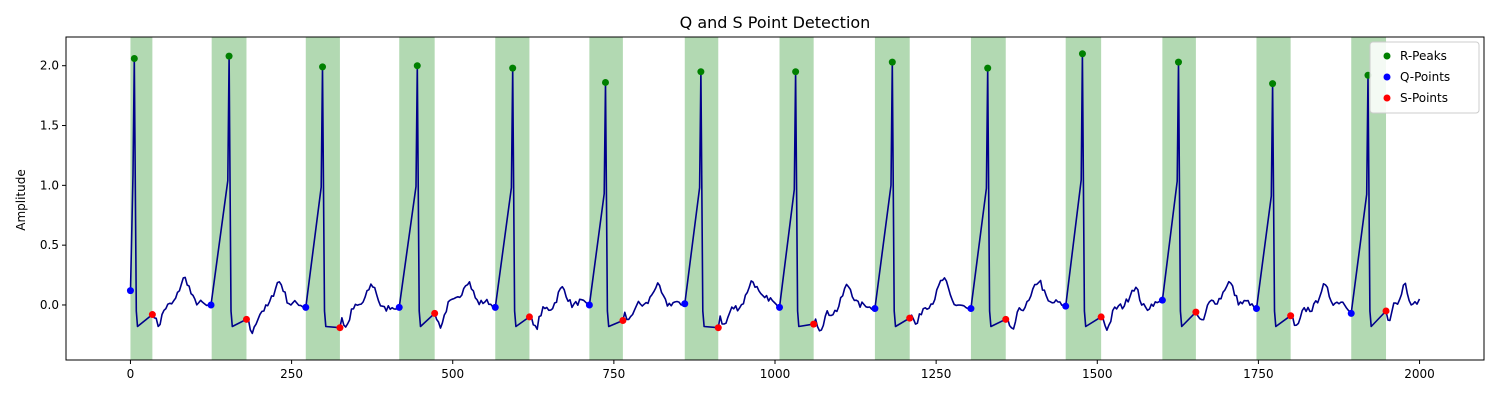 The height and width of the screenshot is (400, 1500). What do you see at coordinates (49, 66) in the screenshot?
I see `y-tick-label: 2.0` at bounding box center [49, 66].